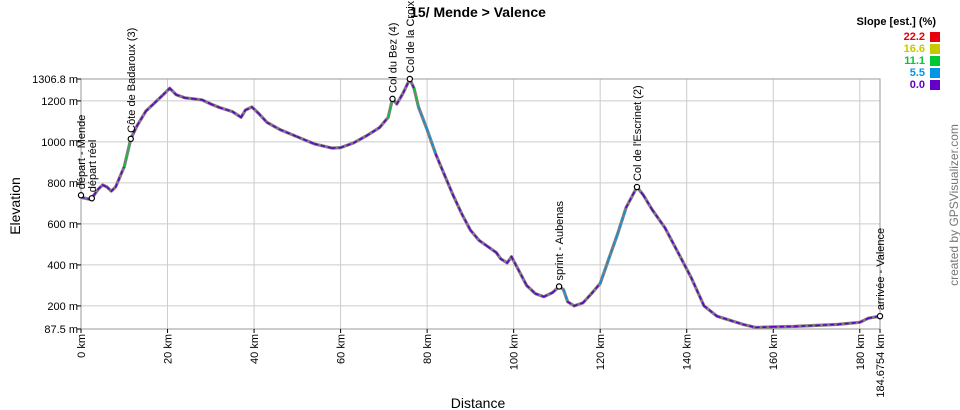 This screenshot has width=960, height=410. I want to click on y-tick-label: 200 m, so click(62, 307).